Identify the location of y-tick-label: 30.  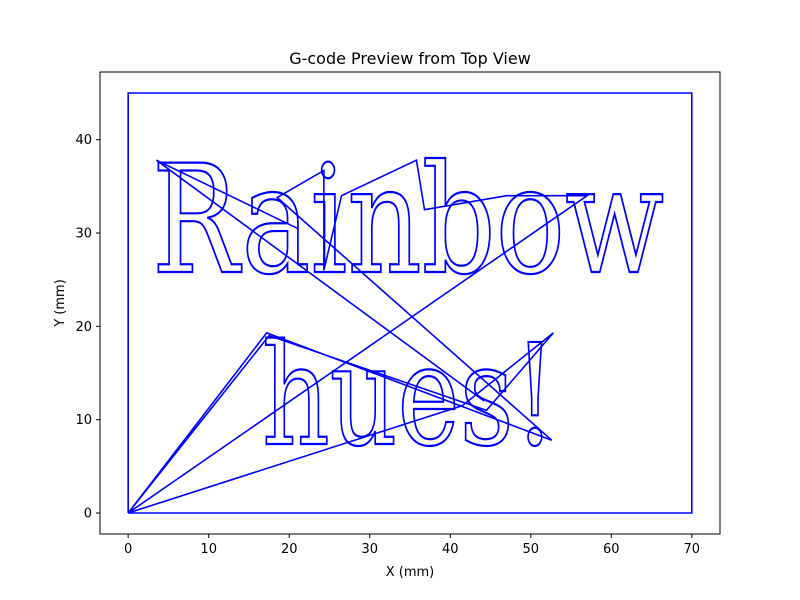
(83, 234).